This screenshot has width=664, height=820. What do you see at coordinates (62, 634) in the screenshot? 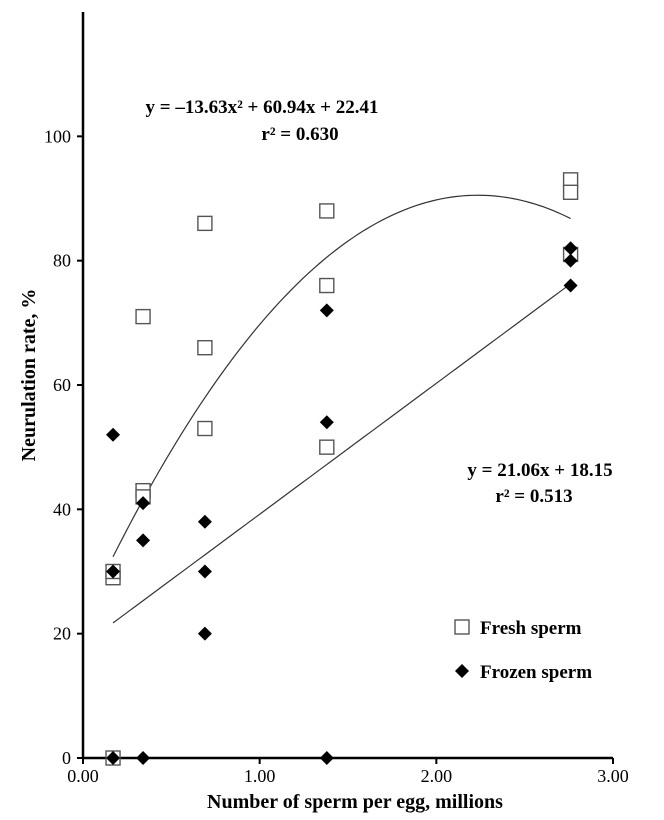
I see `y-tick-label: 20` at bounding box center [62, 634].